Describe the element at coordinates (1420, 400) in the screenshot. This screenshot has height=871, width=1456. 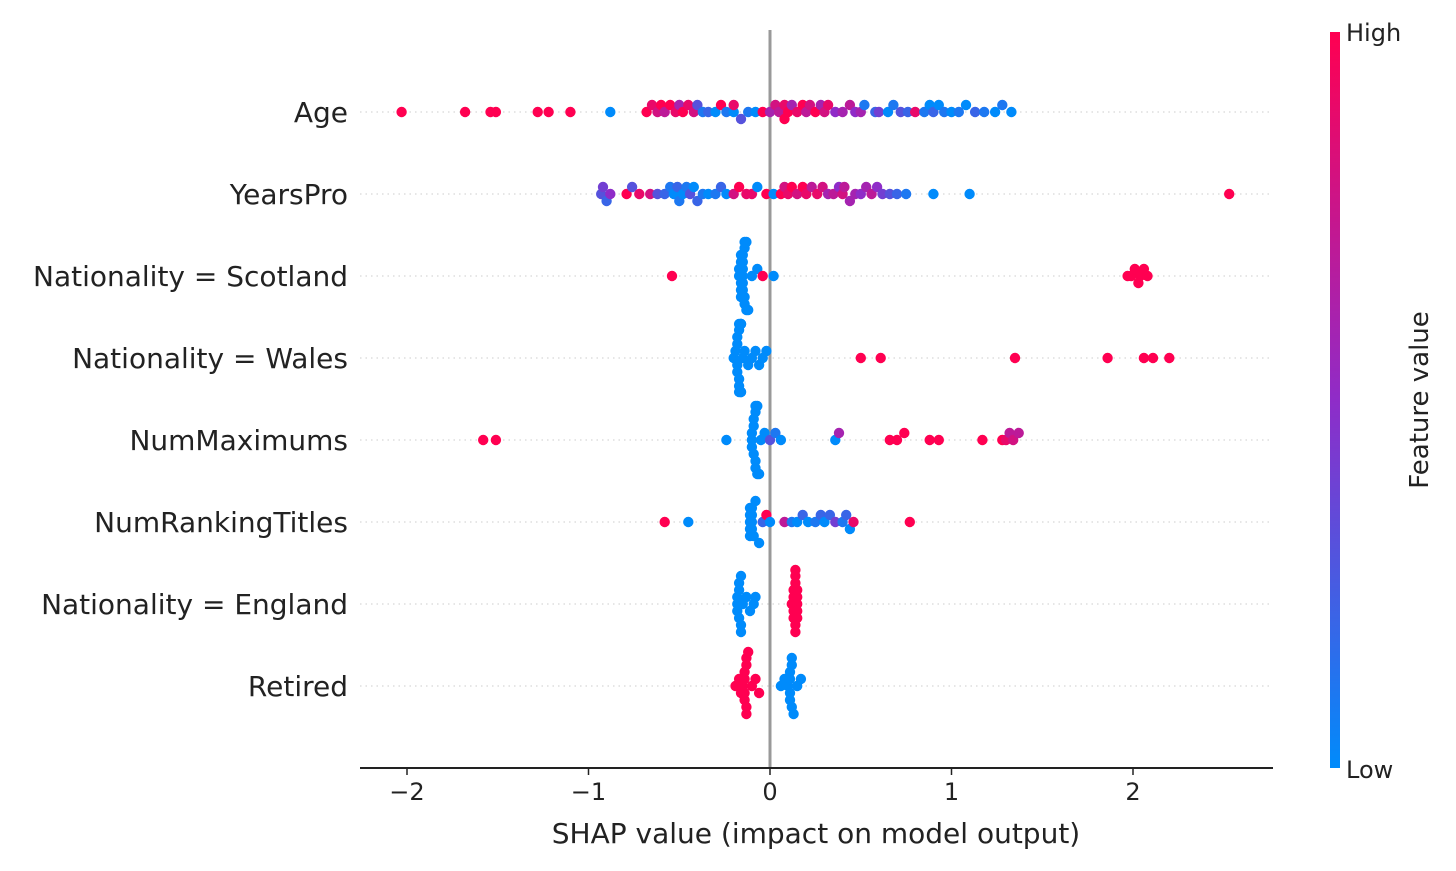
I see `colorbar-title: Feature value` at that location.